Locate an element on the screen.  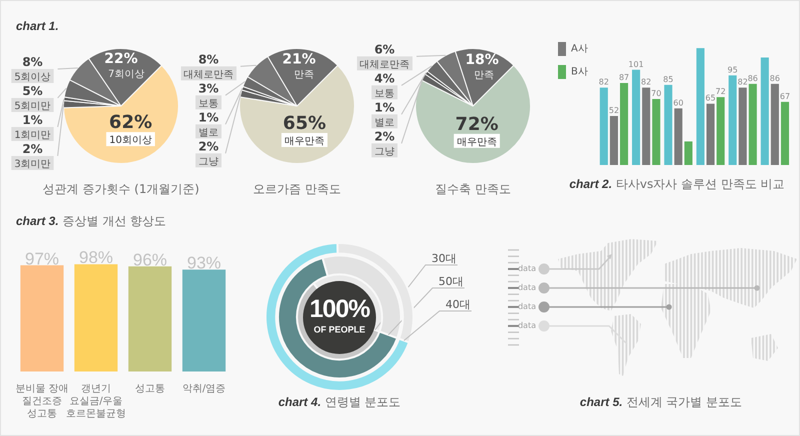
data-label: 65 is located at coordinates (710, 98).